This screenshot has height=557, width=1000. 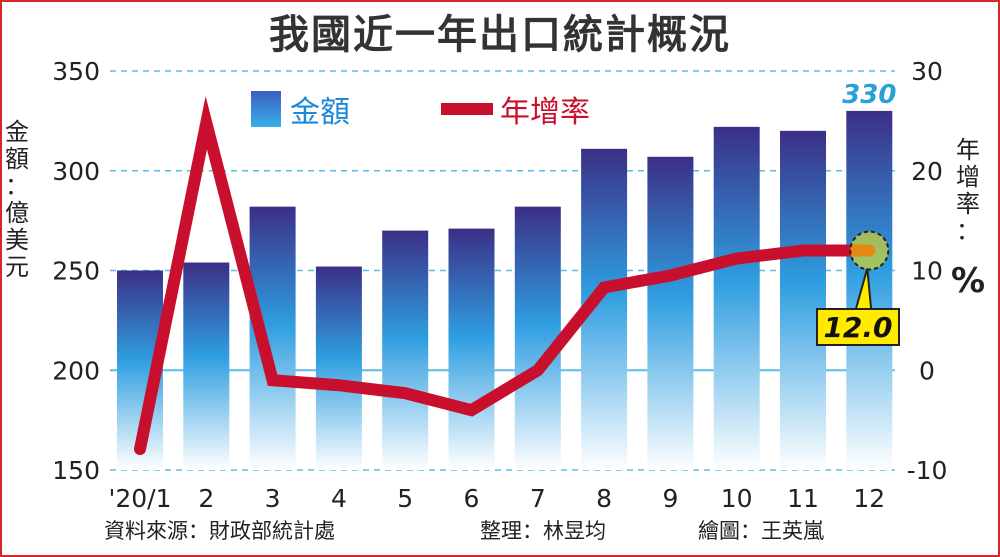 I want to click on right-tick-label: 0, so click(x=927, y=370).